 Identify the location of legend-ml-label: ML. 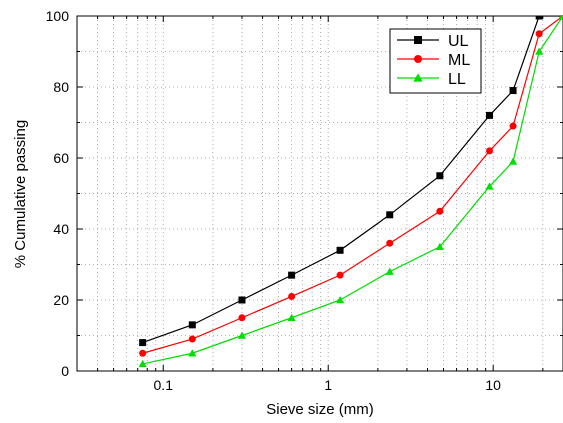
(459, 60).